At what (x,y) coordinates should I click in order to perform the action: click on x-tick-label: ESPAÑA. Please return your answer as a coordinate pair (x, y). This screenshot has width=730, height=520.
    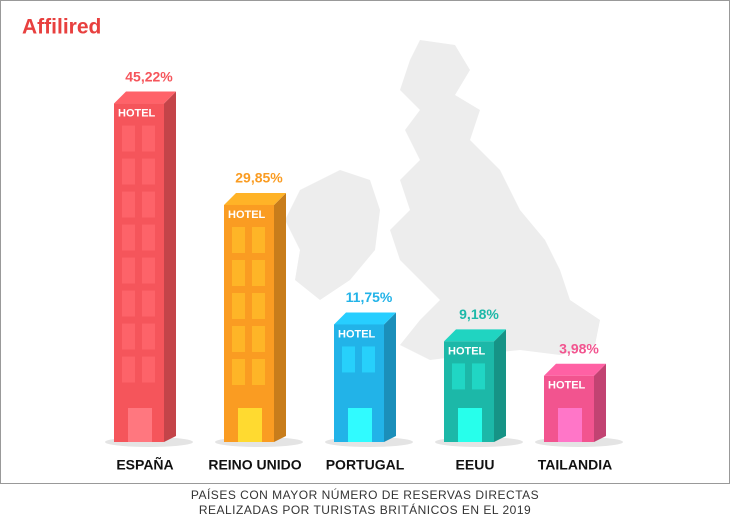
    Looking at the image, I should click on (144, 464).